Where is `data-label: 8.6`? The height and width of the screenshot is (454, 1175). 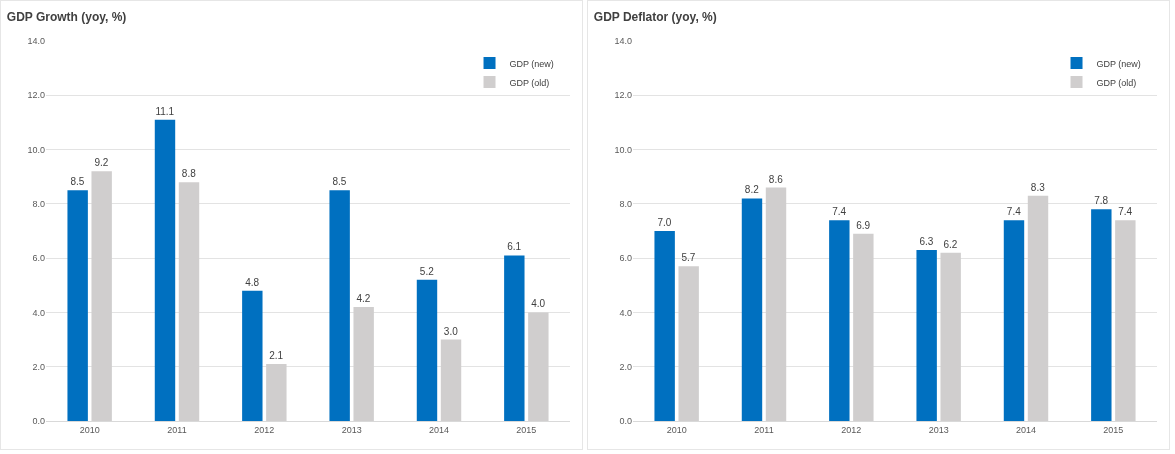 data-label: 8.6 is located at coordinates (776, 179).